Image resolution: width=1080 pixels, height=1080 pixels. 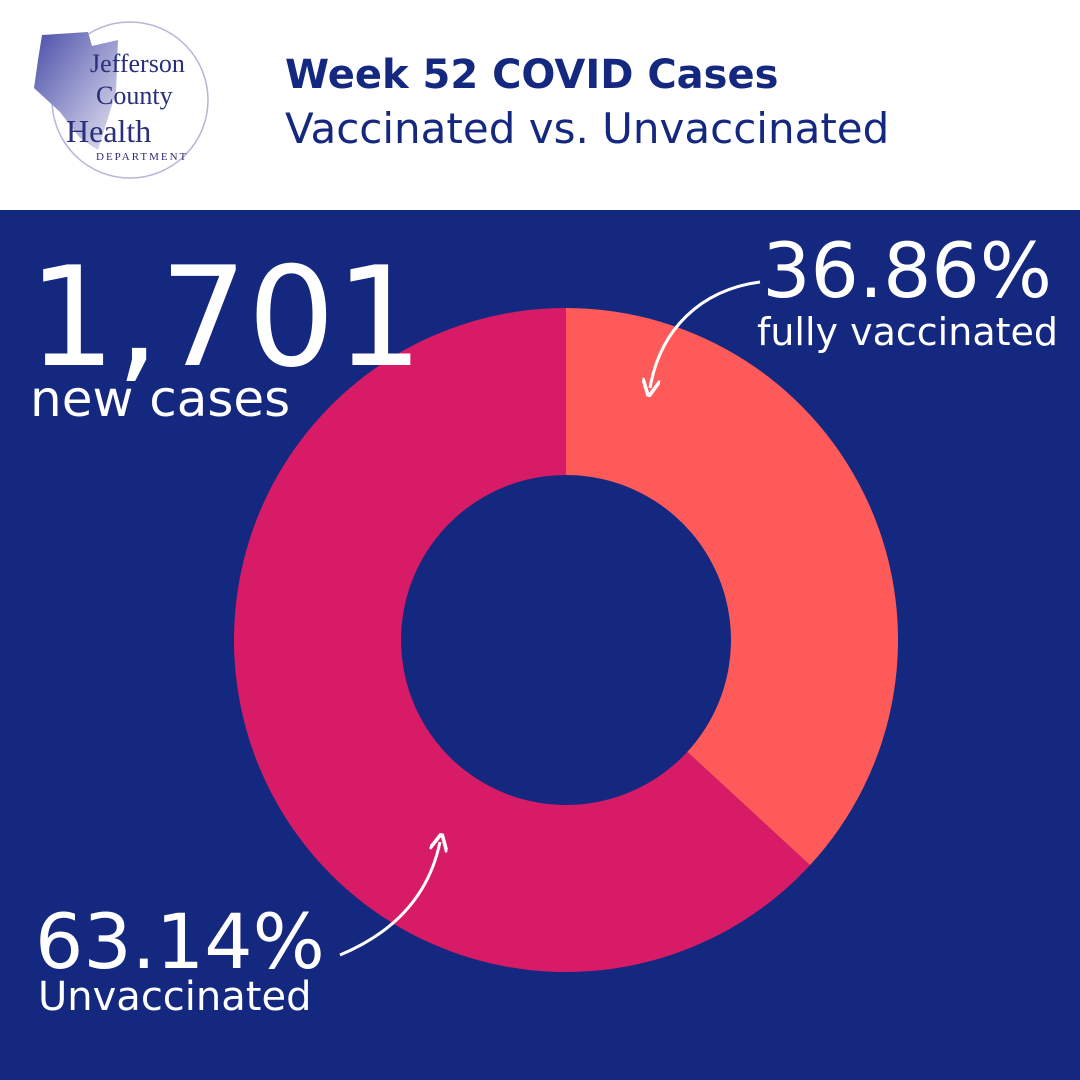 I want to click on logo-line: Health, so click(x=108, y=131).